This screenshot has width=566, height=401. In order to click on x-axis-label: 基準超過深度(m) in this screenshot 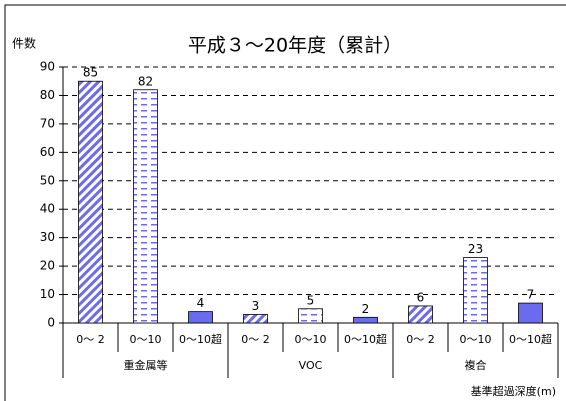, I will do `click(513, 391)`.